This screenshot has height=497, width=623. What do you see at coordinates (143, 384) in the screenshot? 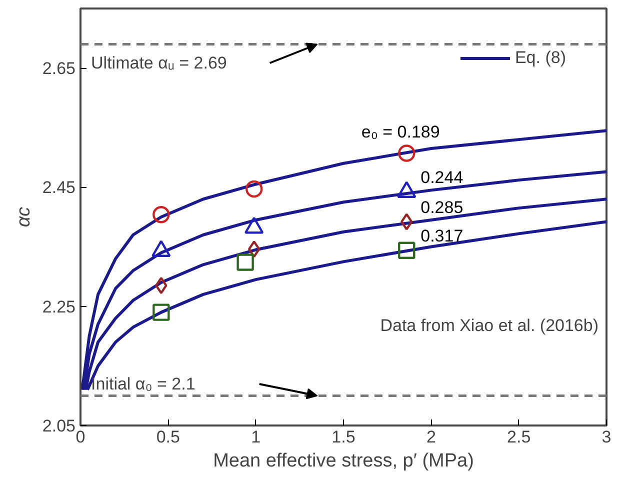
I see `ref-line-label: Initial α₀ = 2.1` at bounding box center [143, 384].